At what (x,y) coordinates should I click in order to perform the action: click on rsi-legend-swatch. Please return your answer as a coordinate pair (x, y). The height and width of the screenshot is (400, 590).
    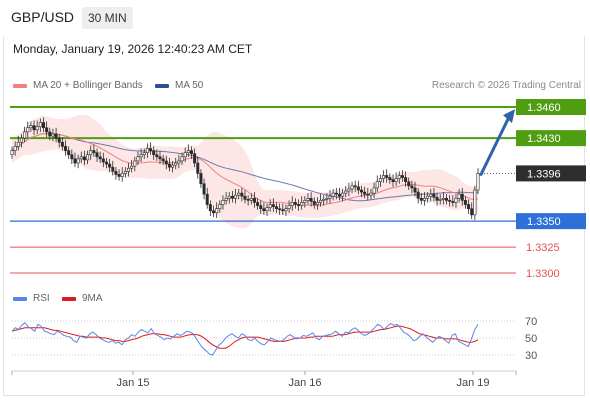
    Looking at the image, I should click on (20, 299).